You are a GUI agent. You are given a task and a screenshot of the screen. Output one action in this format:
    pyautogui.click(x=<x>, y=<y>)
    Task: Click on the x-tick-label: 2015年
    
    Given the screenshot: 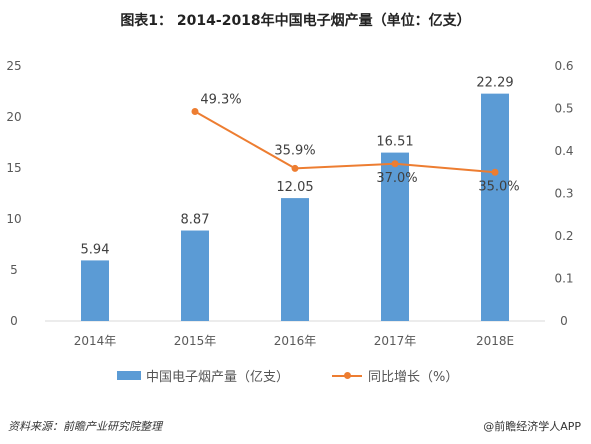 What is the action you would take?
    pyautogui.click(x=195, y=341)
    